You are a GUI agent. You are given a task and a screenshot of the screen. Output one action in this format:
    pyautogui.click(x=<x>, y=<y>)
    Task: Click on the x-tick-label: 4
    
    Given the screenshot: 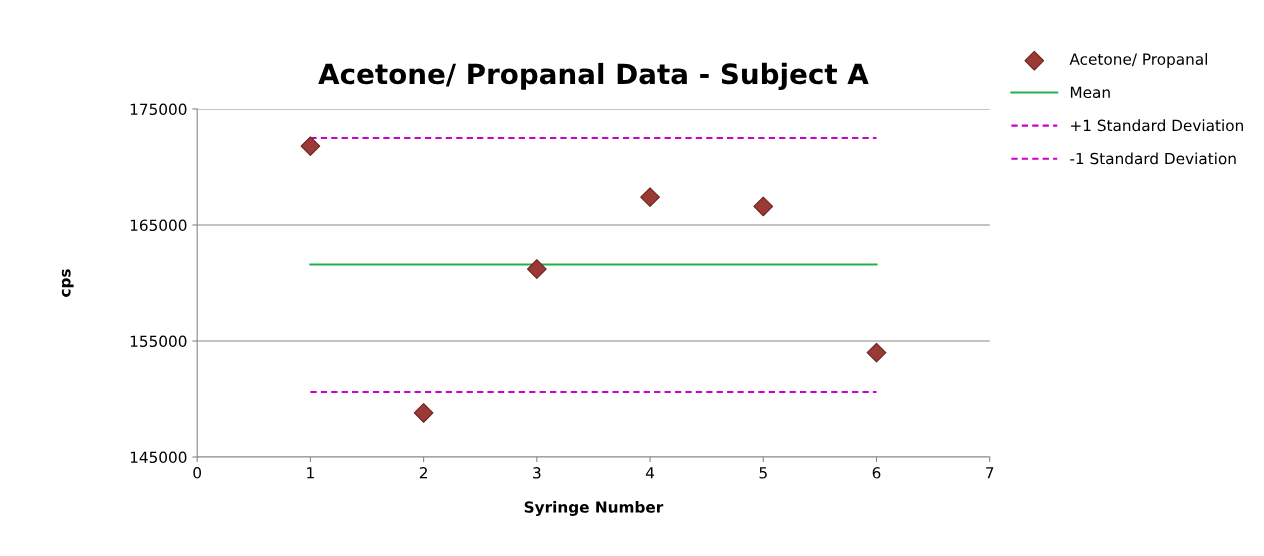 What is the action you would take?
    pyautogui.click(x=650, y=473)
    